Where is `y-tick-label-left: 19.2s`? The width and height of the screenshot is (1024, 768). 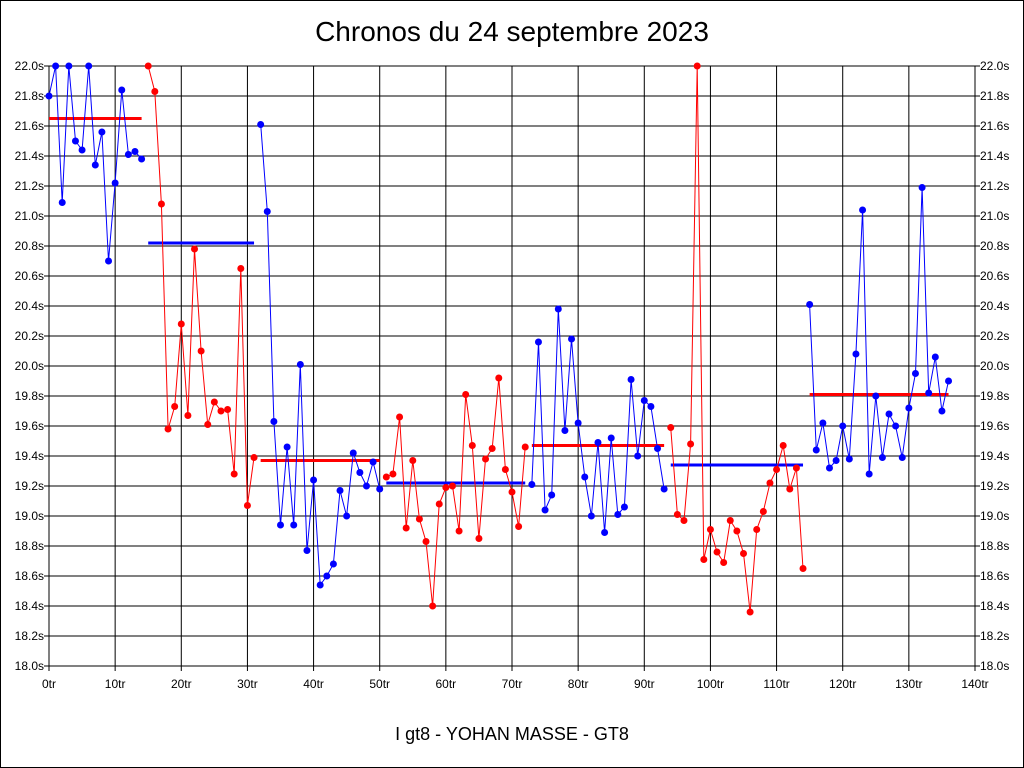 y-tick-label-left: 19.2s is located at coordinates (29, 486).